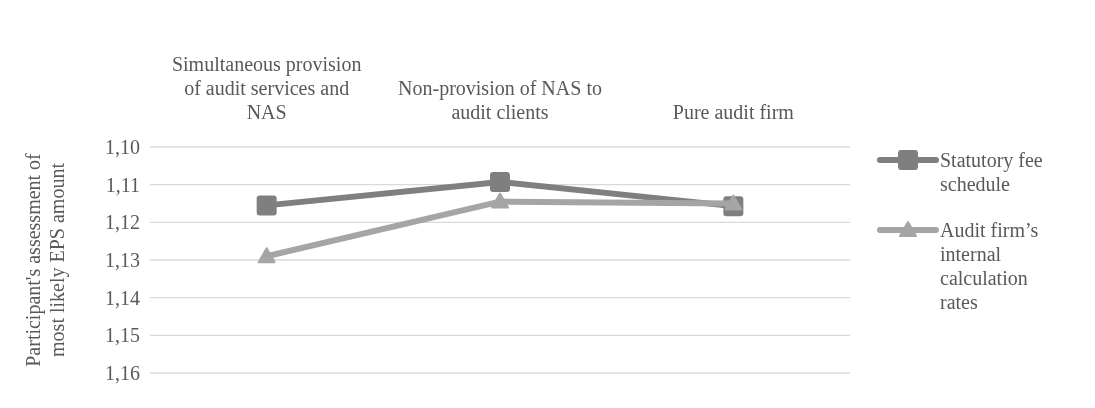 This screenshot has height=408, width=1095. I want to click on legend-label: Audit firm’s internal calculation rates, so click(989, 266).